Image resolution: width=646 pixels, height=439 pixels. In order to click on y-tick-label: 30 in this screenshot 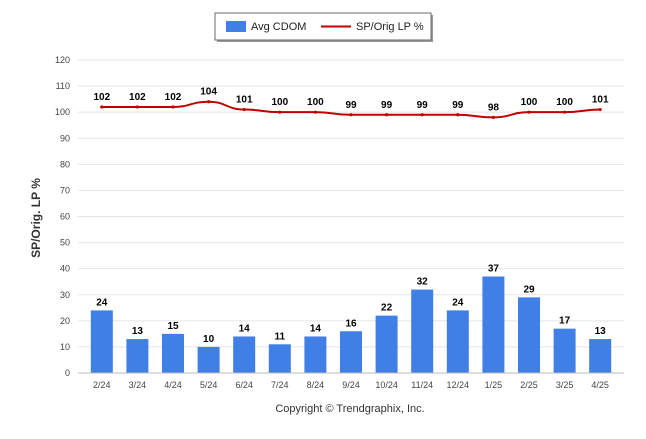, I will do `click(65, 295)`.